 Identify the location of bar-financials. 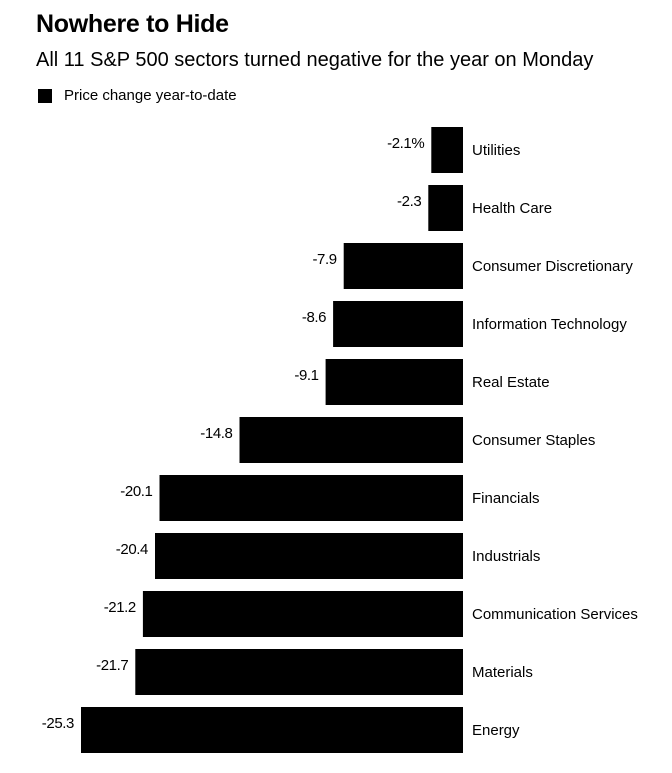
(311, 498).